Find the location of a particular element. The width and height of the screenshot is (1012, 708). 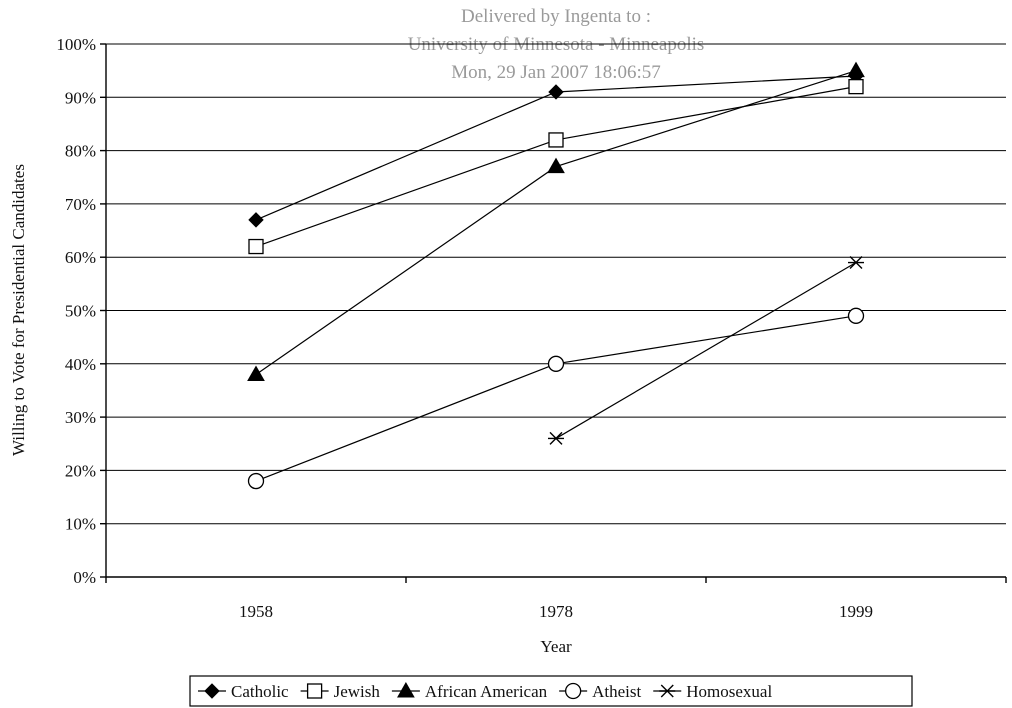

legend-label: Catholic is located at coordinates (260, 691).